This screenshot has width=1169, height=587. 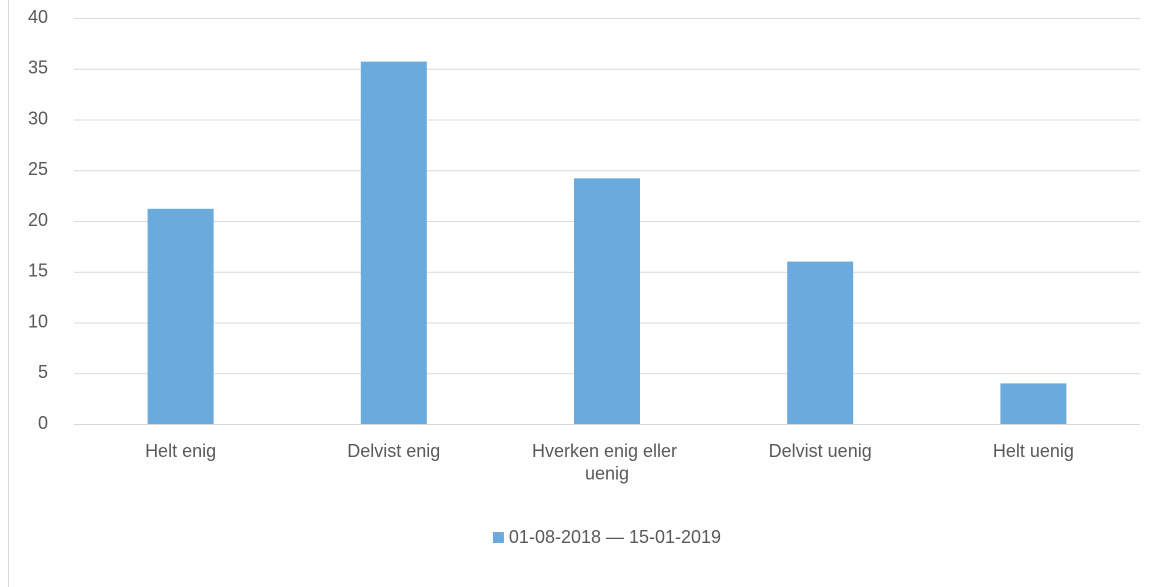 I want to click on y-tick-label: 15, so click(x=38, y=271).